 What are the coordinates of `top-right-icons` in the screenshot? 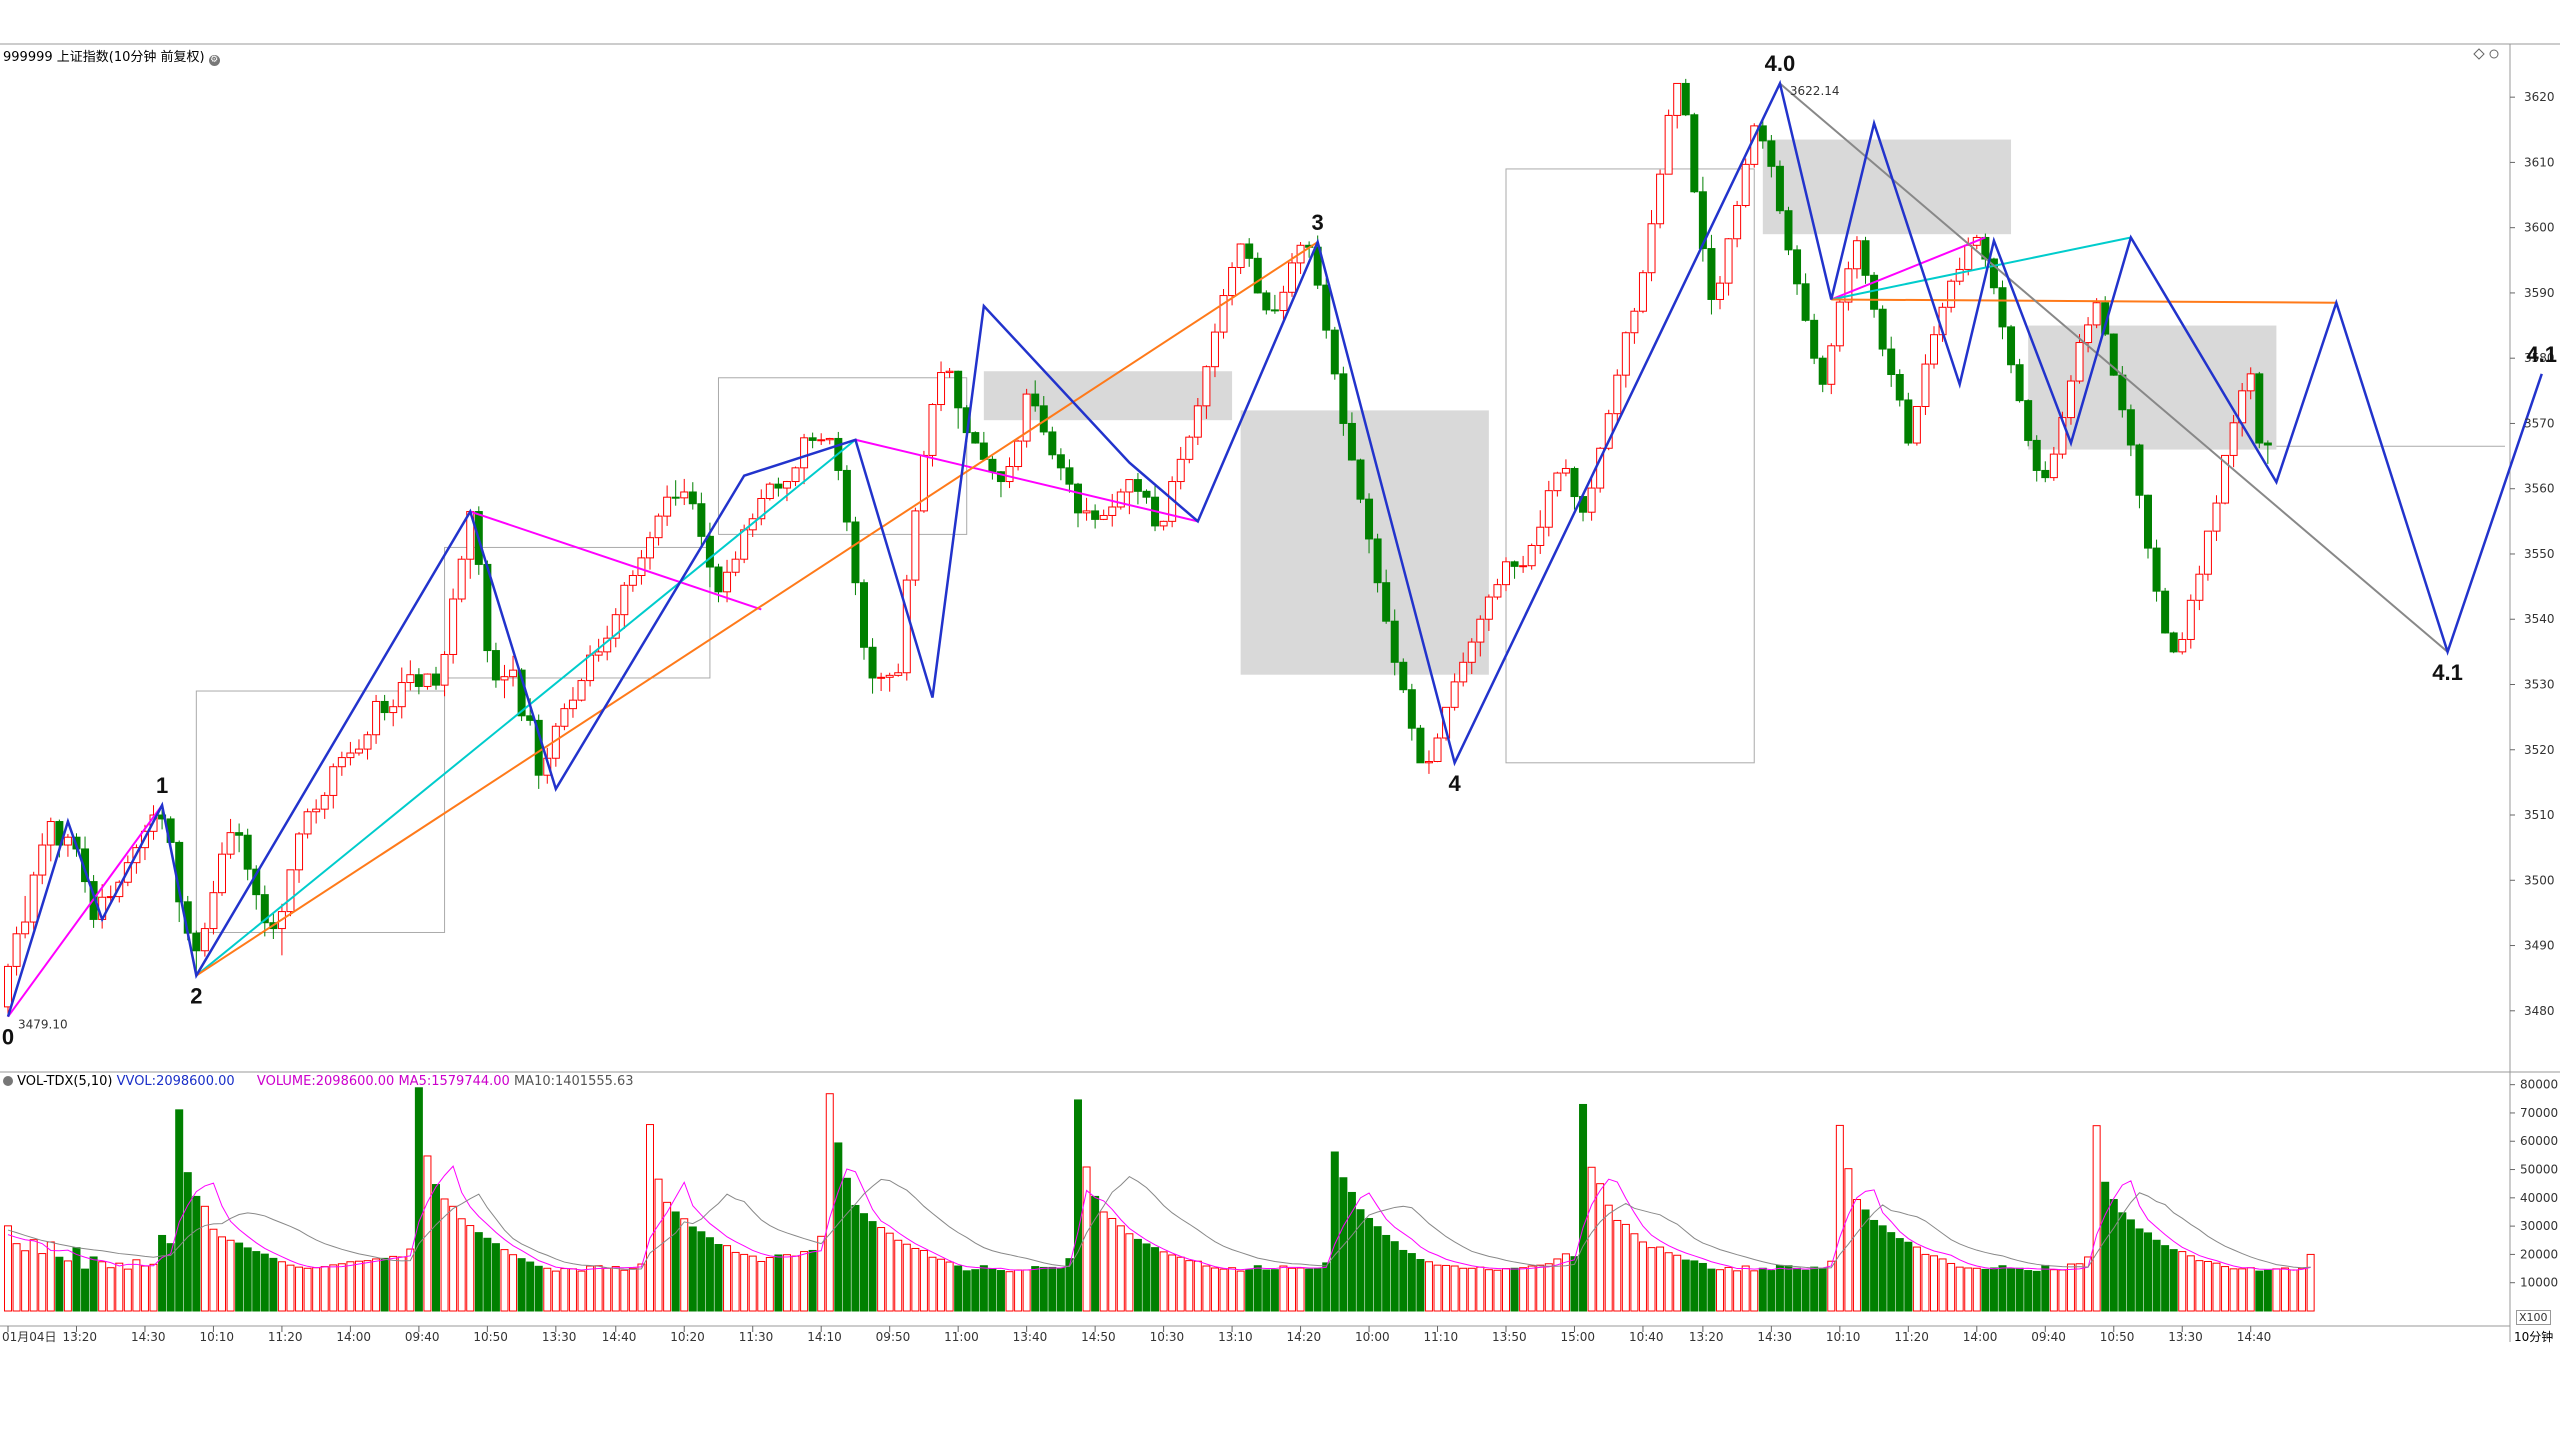 It's located at (2486, 54).